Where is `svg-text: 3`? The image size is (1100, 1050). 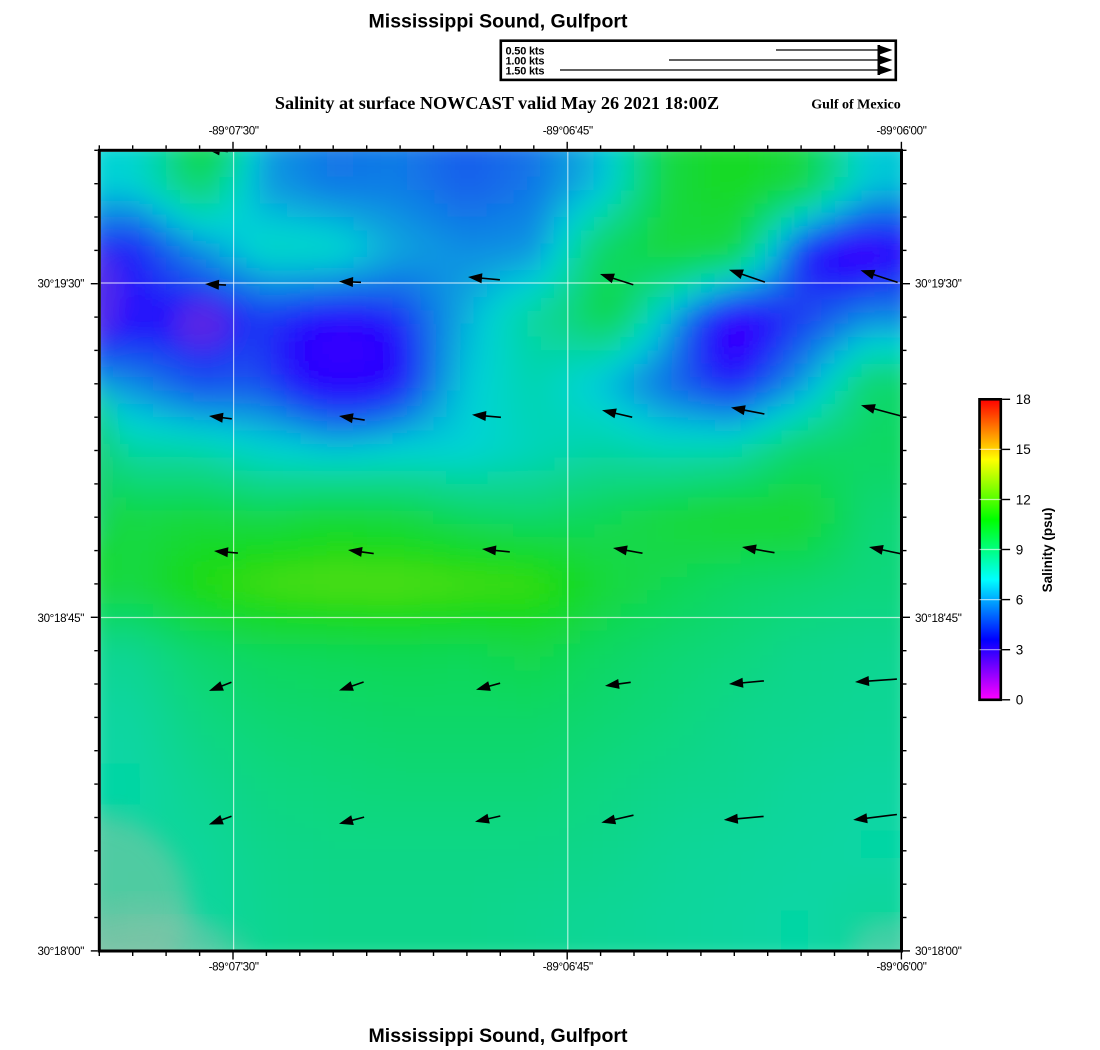
svg-text: 3 is located at coordinates (1020, 650).